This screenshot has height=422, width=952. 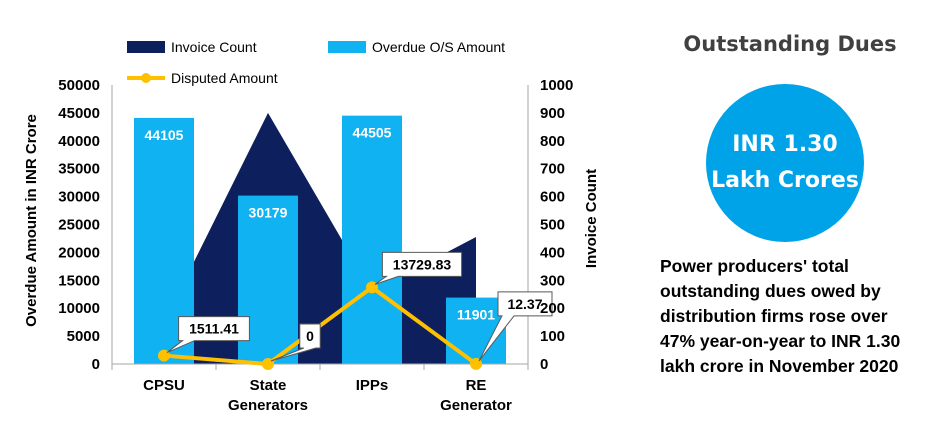 I want to click on disputed-callout-label: 12.37, so click(x=524, y=304).